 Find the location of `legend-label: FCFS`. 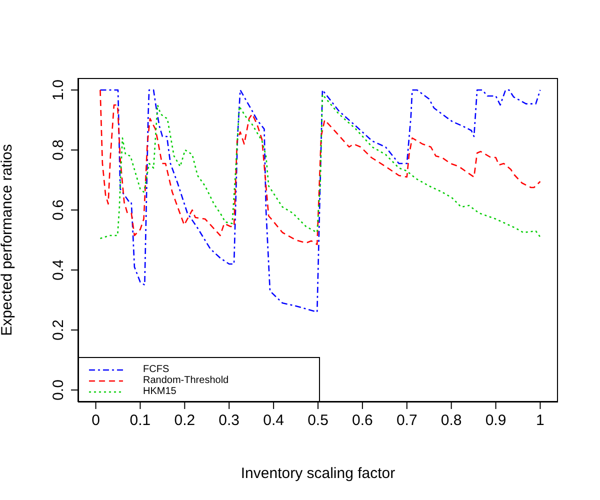

legend-label: FCFS is located at coordinates (156, 369).